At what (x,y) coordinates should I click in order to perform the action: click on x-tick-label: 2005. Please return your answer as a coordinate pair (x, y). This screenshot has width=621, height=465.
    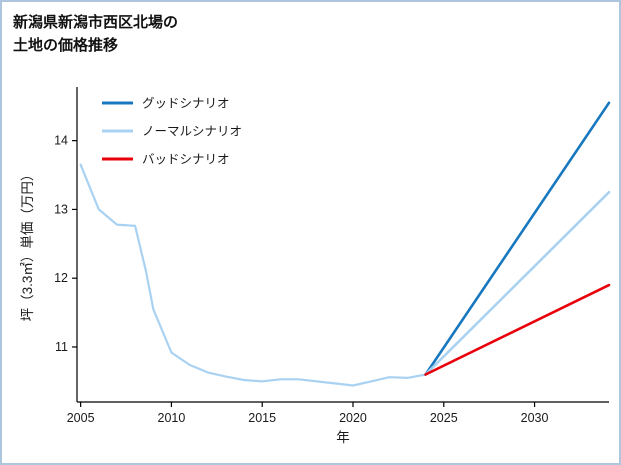
    Looking at the image, I should click on (81, 418).